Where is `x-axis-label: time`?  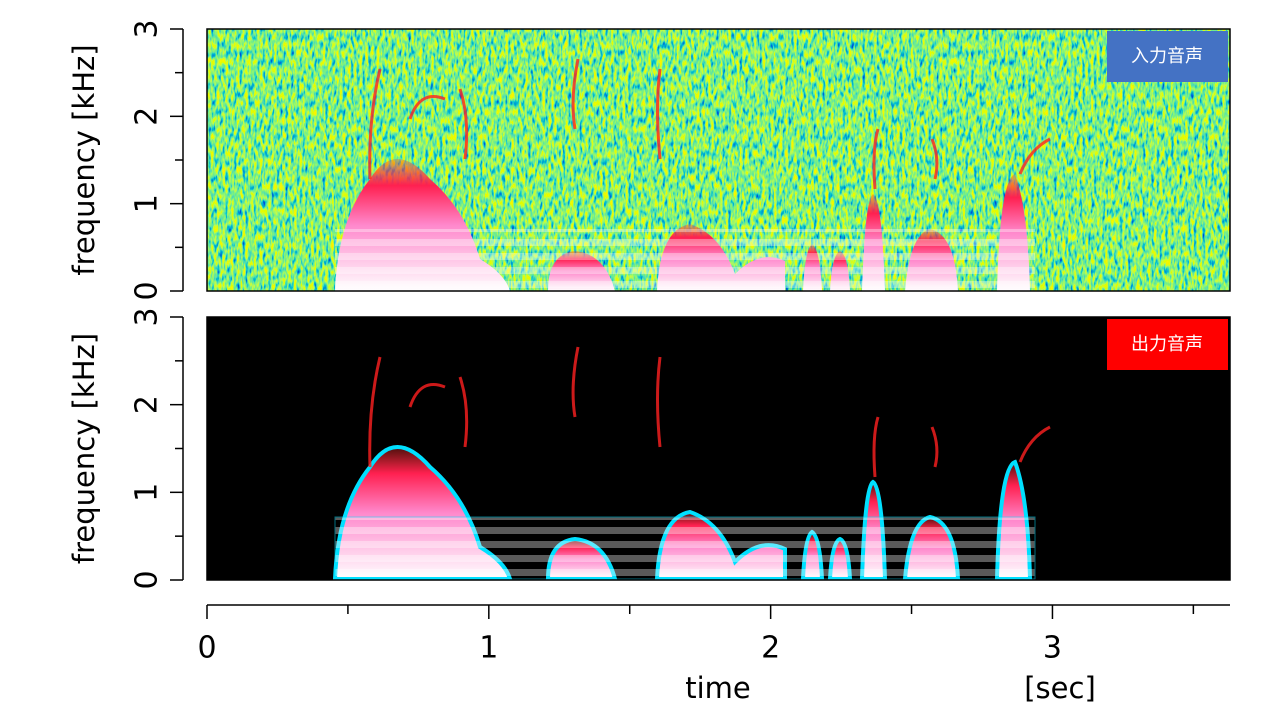 x-axis-label: time is located at coordinates (718, 688).